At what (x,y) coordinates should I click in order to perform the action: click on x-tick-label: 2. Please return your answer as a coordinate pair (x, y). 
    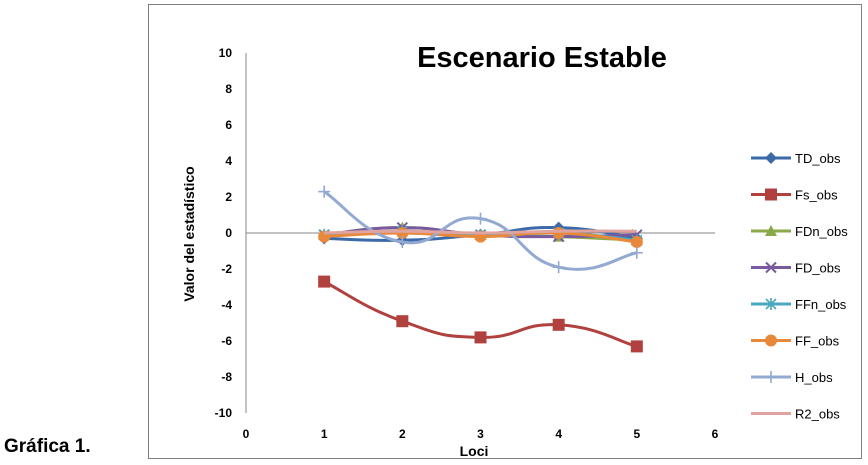
    Looking at the image, I should click on (402, 434).